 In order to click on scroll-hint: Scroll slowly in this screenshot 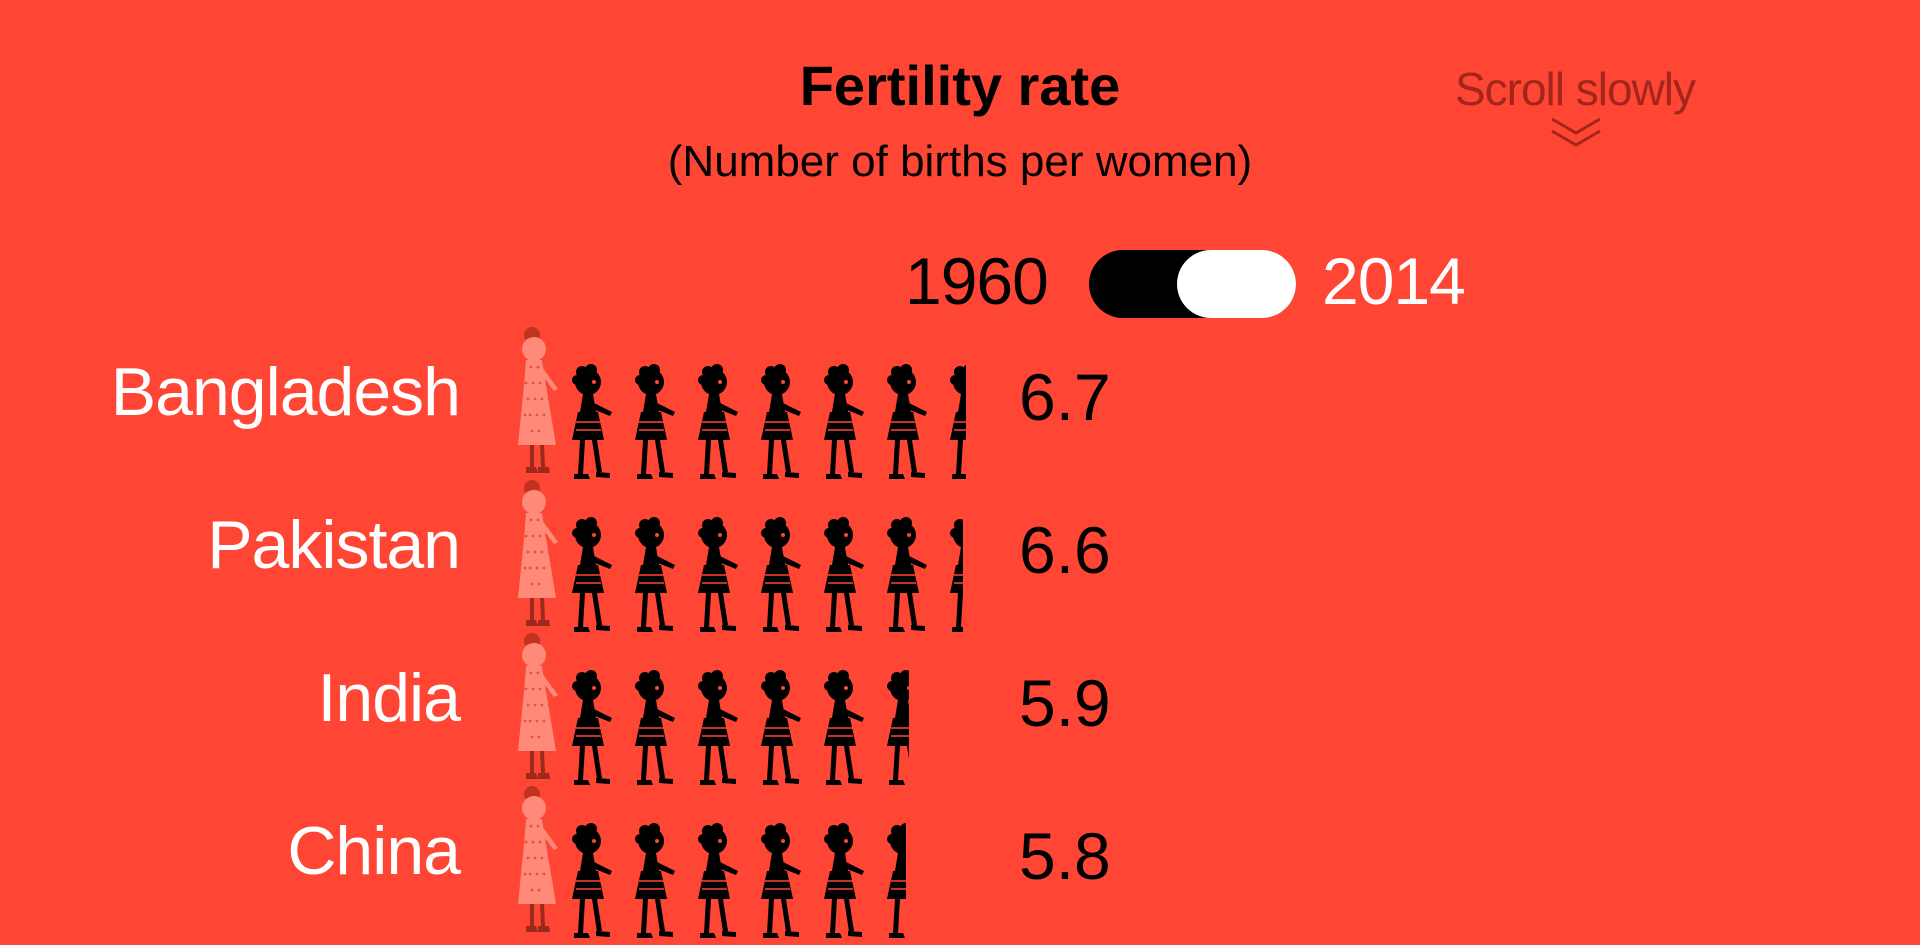, I will do `click(1575, 89)`.